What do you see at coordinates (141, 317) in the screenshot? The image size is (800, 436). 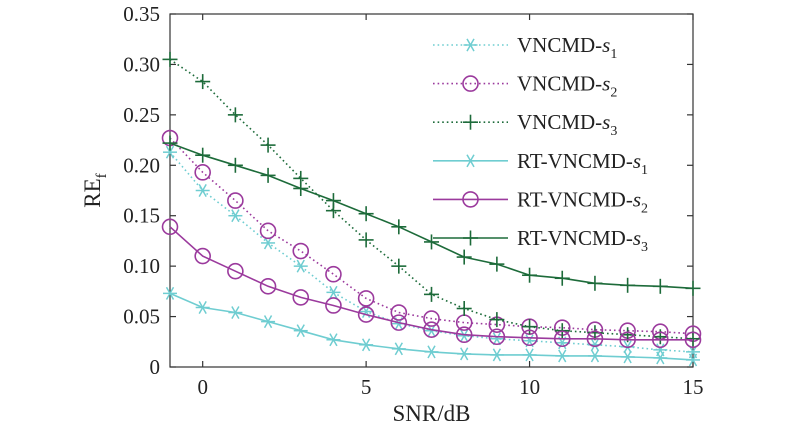 I see `y-tick-label: 0.05` at bounding box center [141, 317].